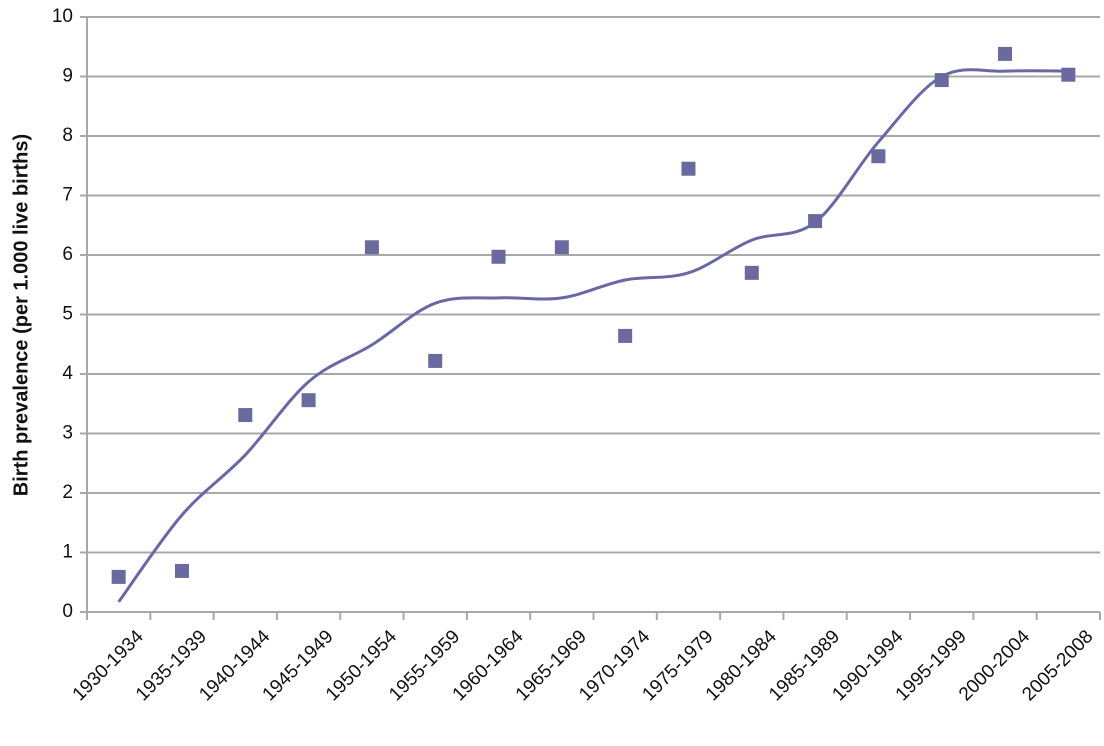  Describe the element at coordinates (67, 373) in the screenshot. I see `y-tick-label: 4` at that location.